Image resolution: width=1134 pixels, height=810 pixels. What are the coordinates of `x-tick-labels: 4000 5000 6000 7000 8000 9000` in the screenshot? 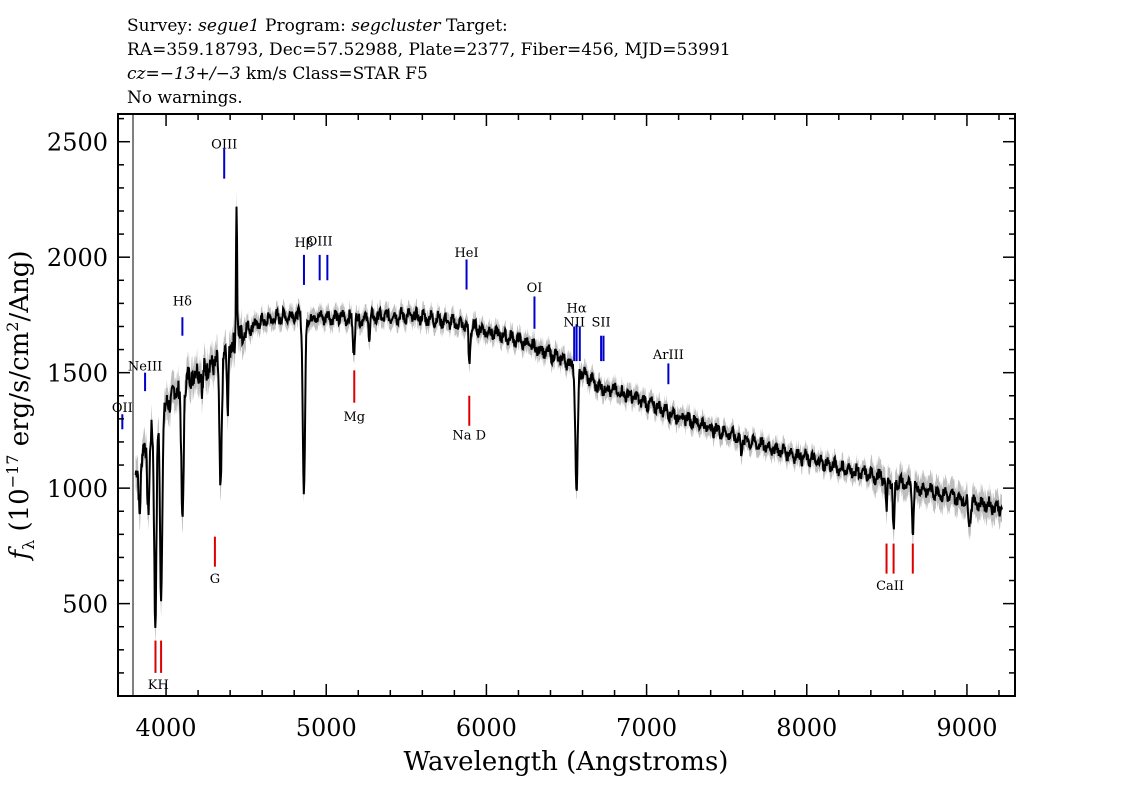 It's located at (567, 728).